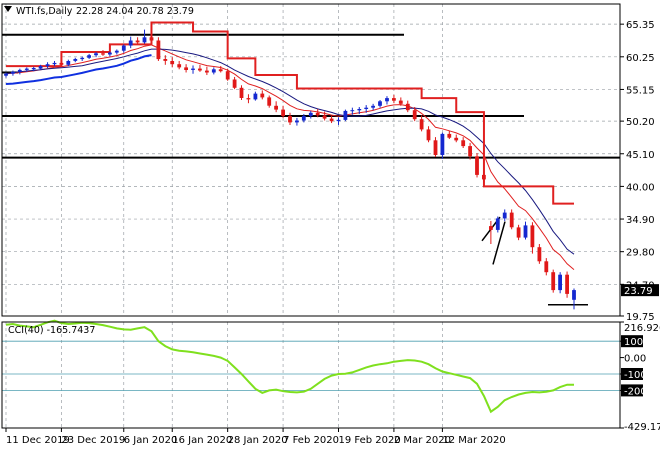  What do you see at coordinates (499, 243) in the screenshot?
I see `trend-line` at bounding box center [499, 243].